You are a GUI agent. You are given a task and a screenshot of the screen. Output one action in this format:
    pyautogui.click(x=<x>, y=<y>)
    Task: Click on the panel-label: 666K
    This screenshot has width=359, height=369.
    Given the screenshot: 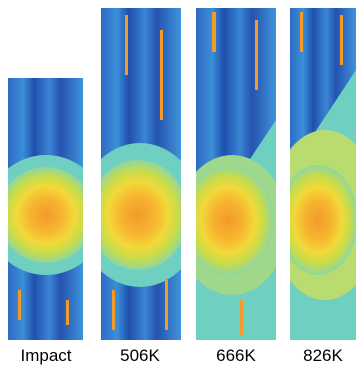 What is the action you would take?
    pyautogui.click(x=236, y=355)
    